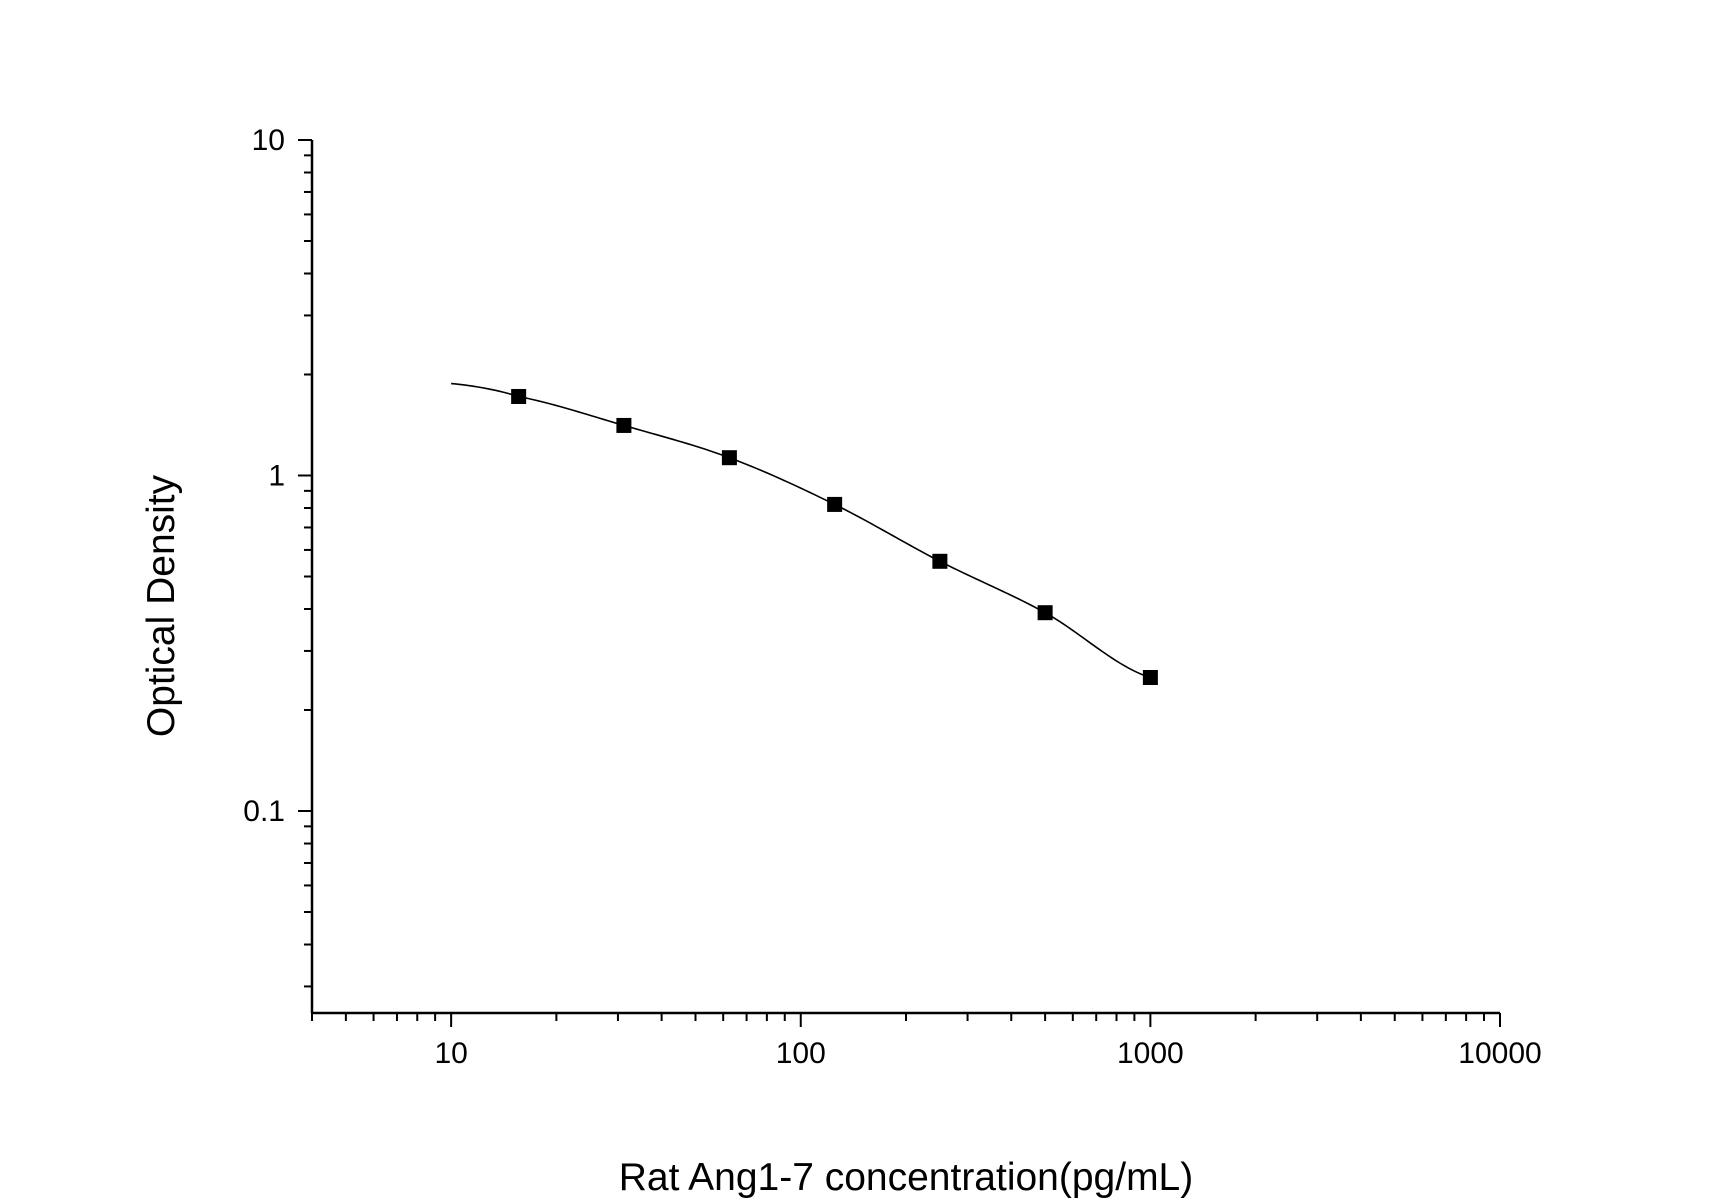 The height and width of the screenshot is (1204, 1725). What do you see at coordinates (1499, 1053) in the screenshot?
I see `x-tick-label: 10000` at bounding box center [1499, 1053].